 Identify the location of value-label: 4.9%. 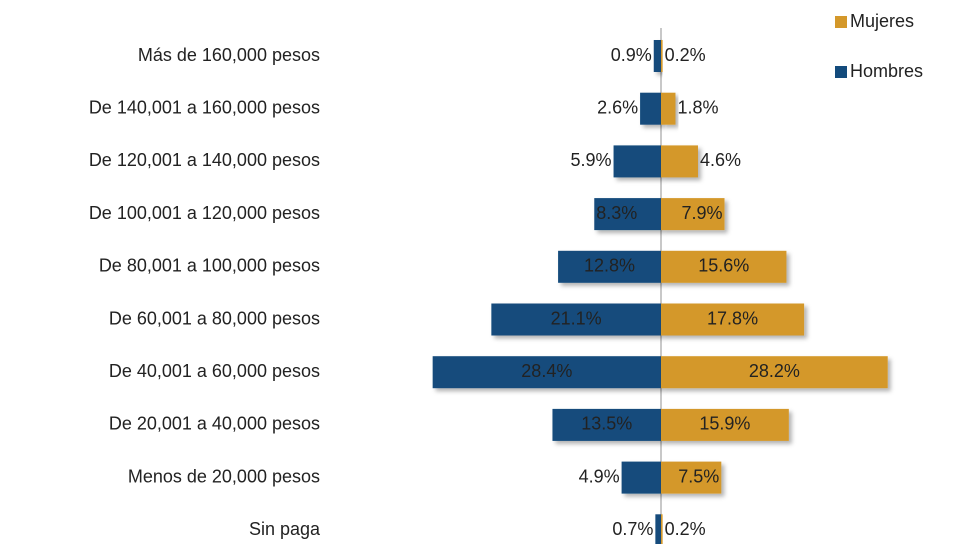
(599, 476).